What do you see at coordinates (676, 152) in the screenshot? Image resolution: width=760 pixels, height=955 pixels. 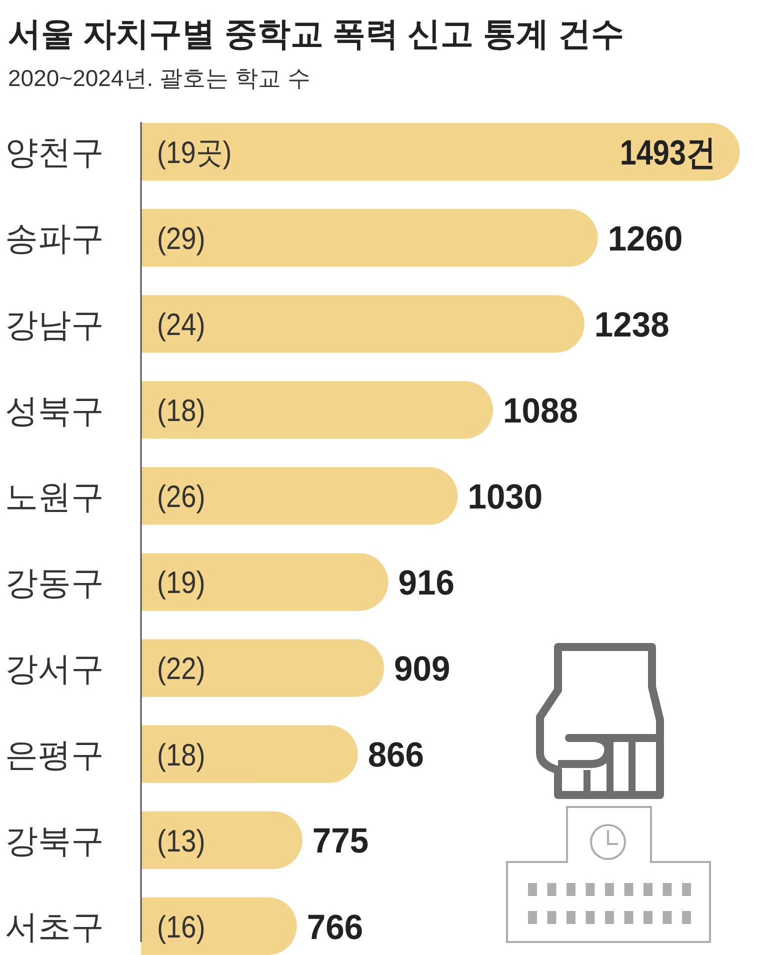 I see `data-label: 1493건` at bounding box center [676, 152].